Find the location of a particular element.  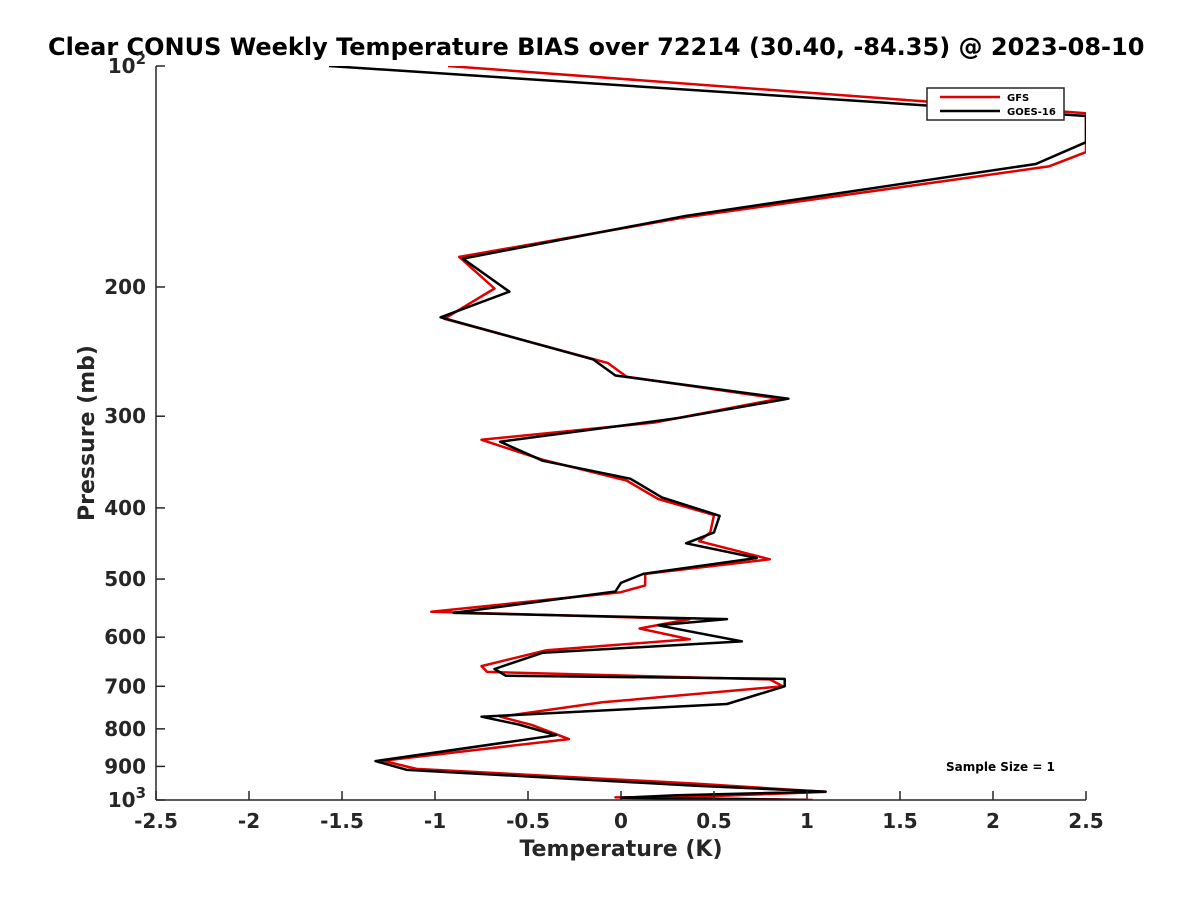

y-tick-label: 800 is located at coordinates (125, 729).